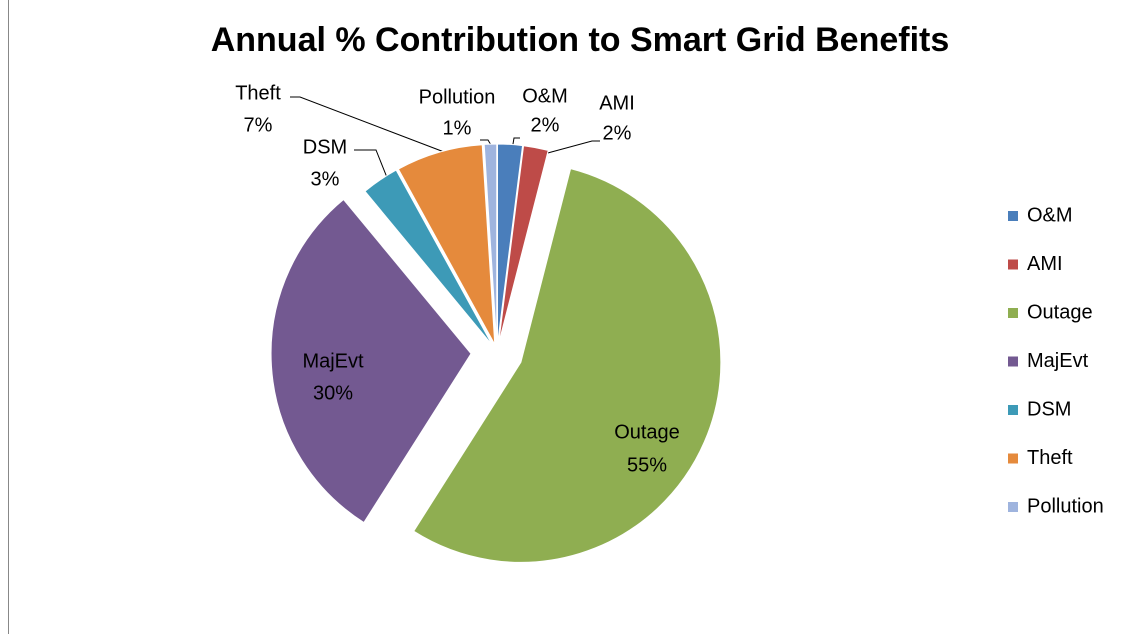  Describe the element at coordinates (1045, 264) in the screenshot. I see `legend-label: AMI` at that location.